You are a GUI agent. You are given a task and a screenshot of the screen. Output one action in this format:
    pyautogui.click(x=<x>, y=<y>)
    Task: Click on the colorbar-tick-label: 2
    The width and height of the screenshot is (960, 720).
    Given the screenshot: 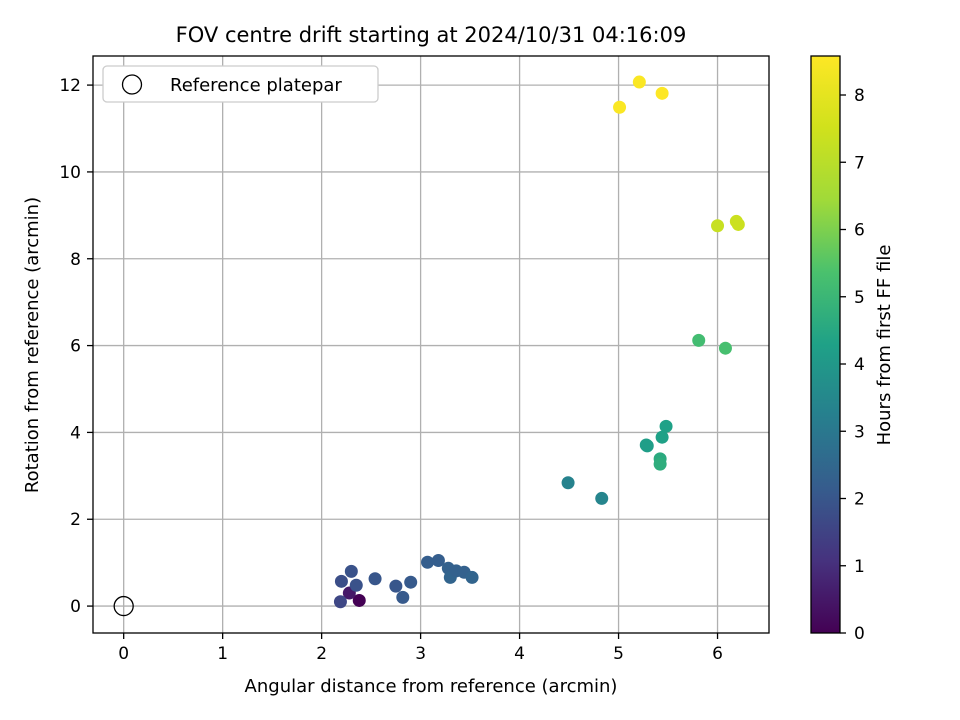 What is the action you would take?
    pyautogui.click(x=859, y=500)
    